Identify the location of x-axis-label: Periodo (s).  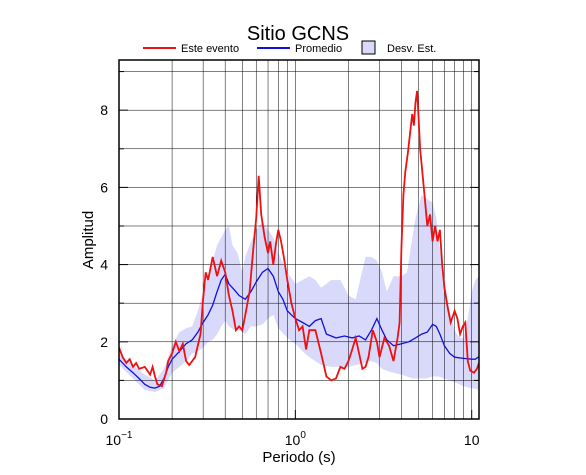
(298, 457).